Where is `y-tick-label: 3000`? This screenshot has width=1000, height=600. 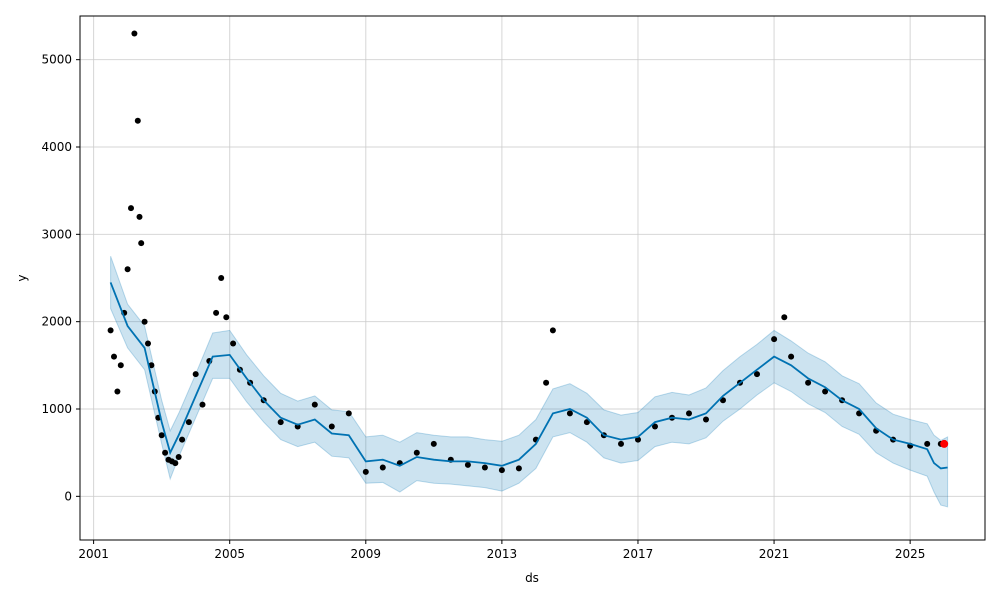 y-tick-label: 3000 is located at coordinates (56, 234).